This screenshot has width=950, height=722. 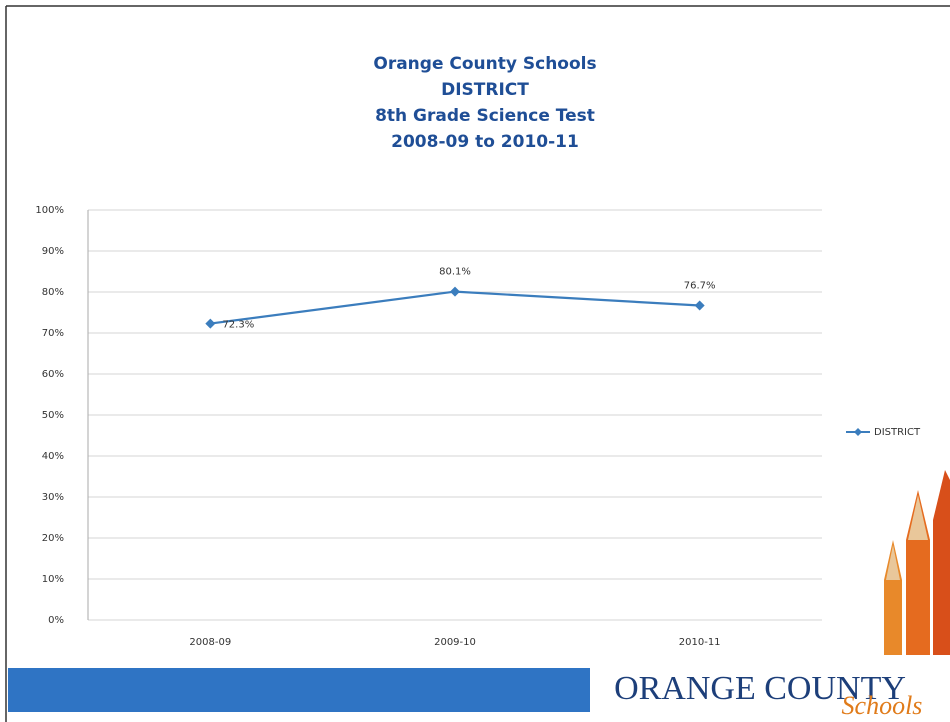 I want to click on legend-label: DISTRICT, so click(x=897, y=432).